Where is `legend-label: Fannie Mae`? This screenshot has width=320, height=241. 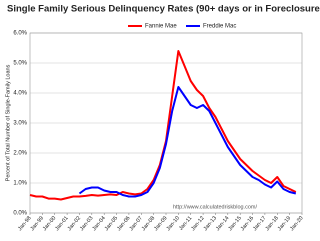
legend-label: Fannie Mae is located at coordinates (161, 27).